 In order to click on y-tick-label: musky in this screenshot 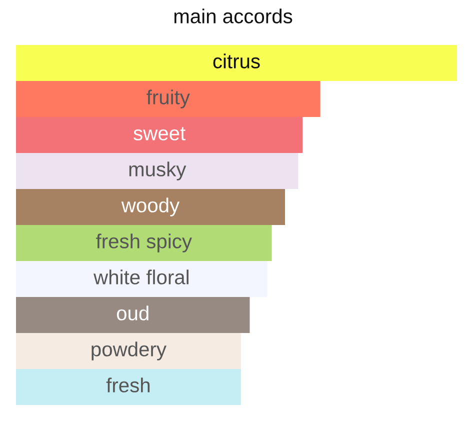, I will do `click(157, 171)`.